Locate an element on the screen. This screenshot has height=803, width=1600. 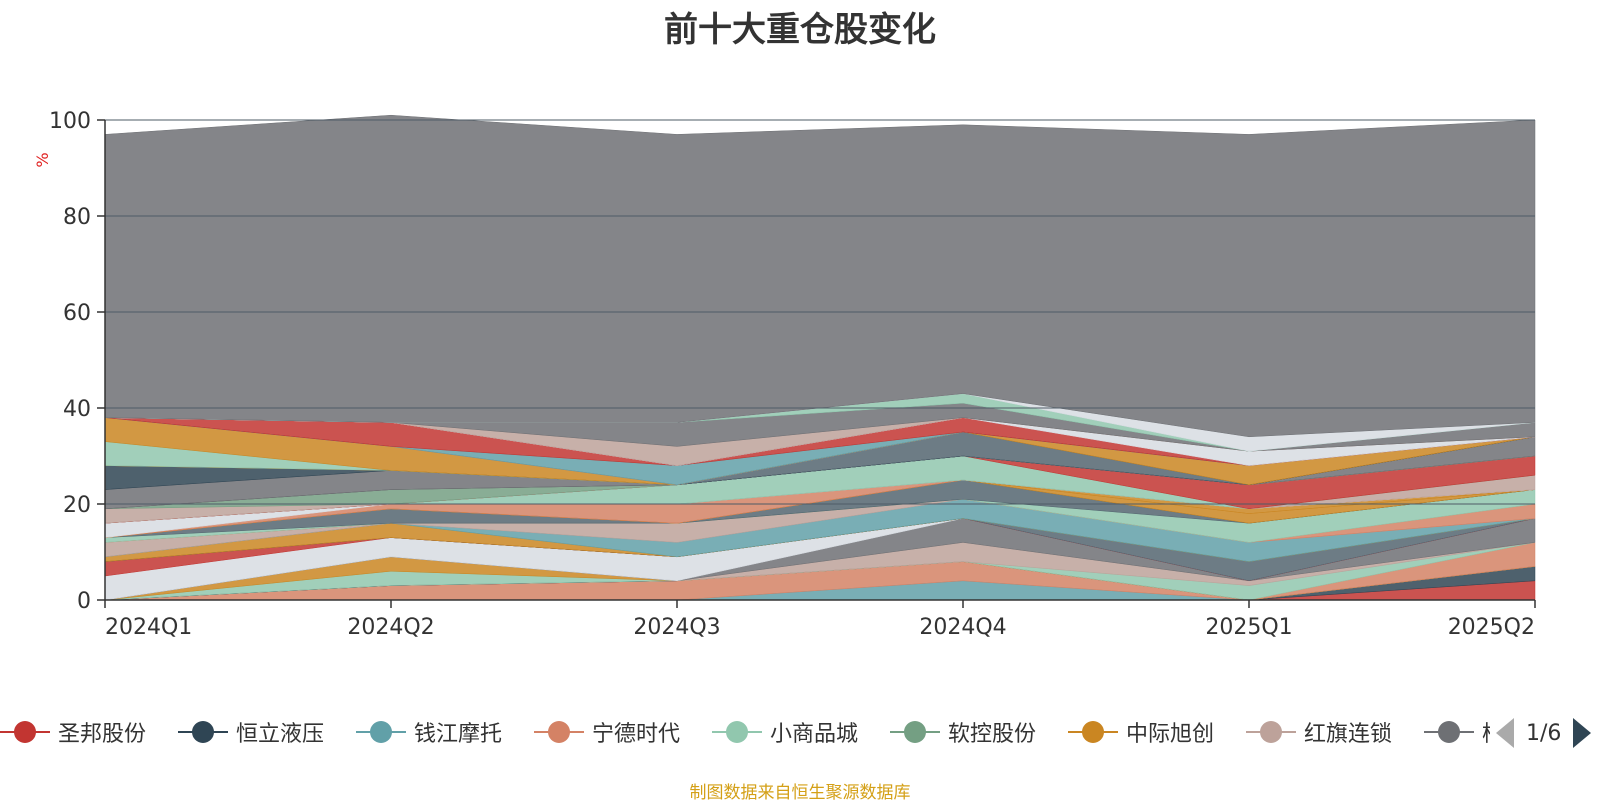
chart-title: 前十大重仓股变化 is located at coordinates (800, 30).